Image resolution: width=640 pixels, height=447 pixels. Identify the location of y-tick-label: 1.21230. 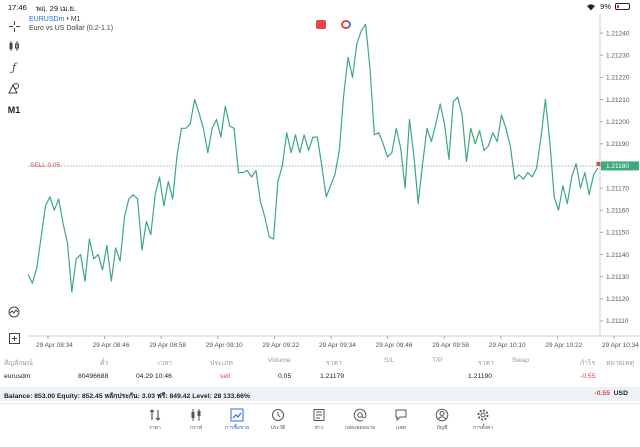
(618, 56).